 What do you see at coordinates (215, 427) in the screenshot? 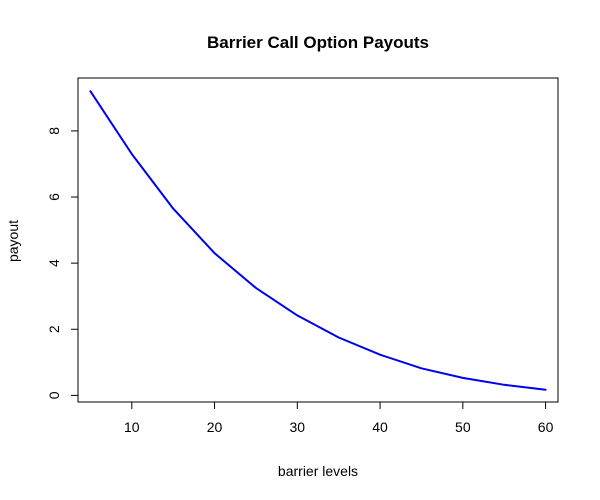
I see `x-tick-label: 20` at bounding box center [215, 427].